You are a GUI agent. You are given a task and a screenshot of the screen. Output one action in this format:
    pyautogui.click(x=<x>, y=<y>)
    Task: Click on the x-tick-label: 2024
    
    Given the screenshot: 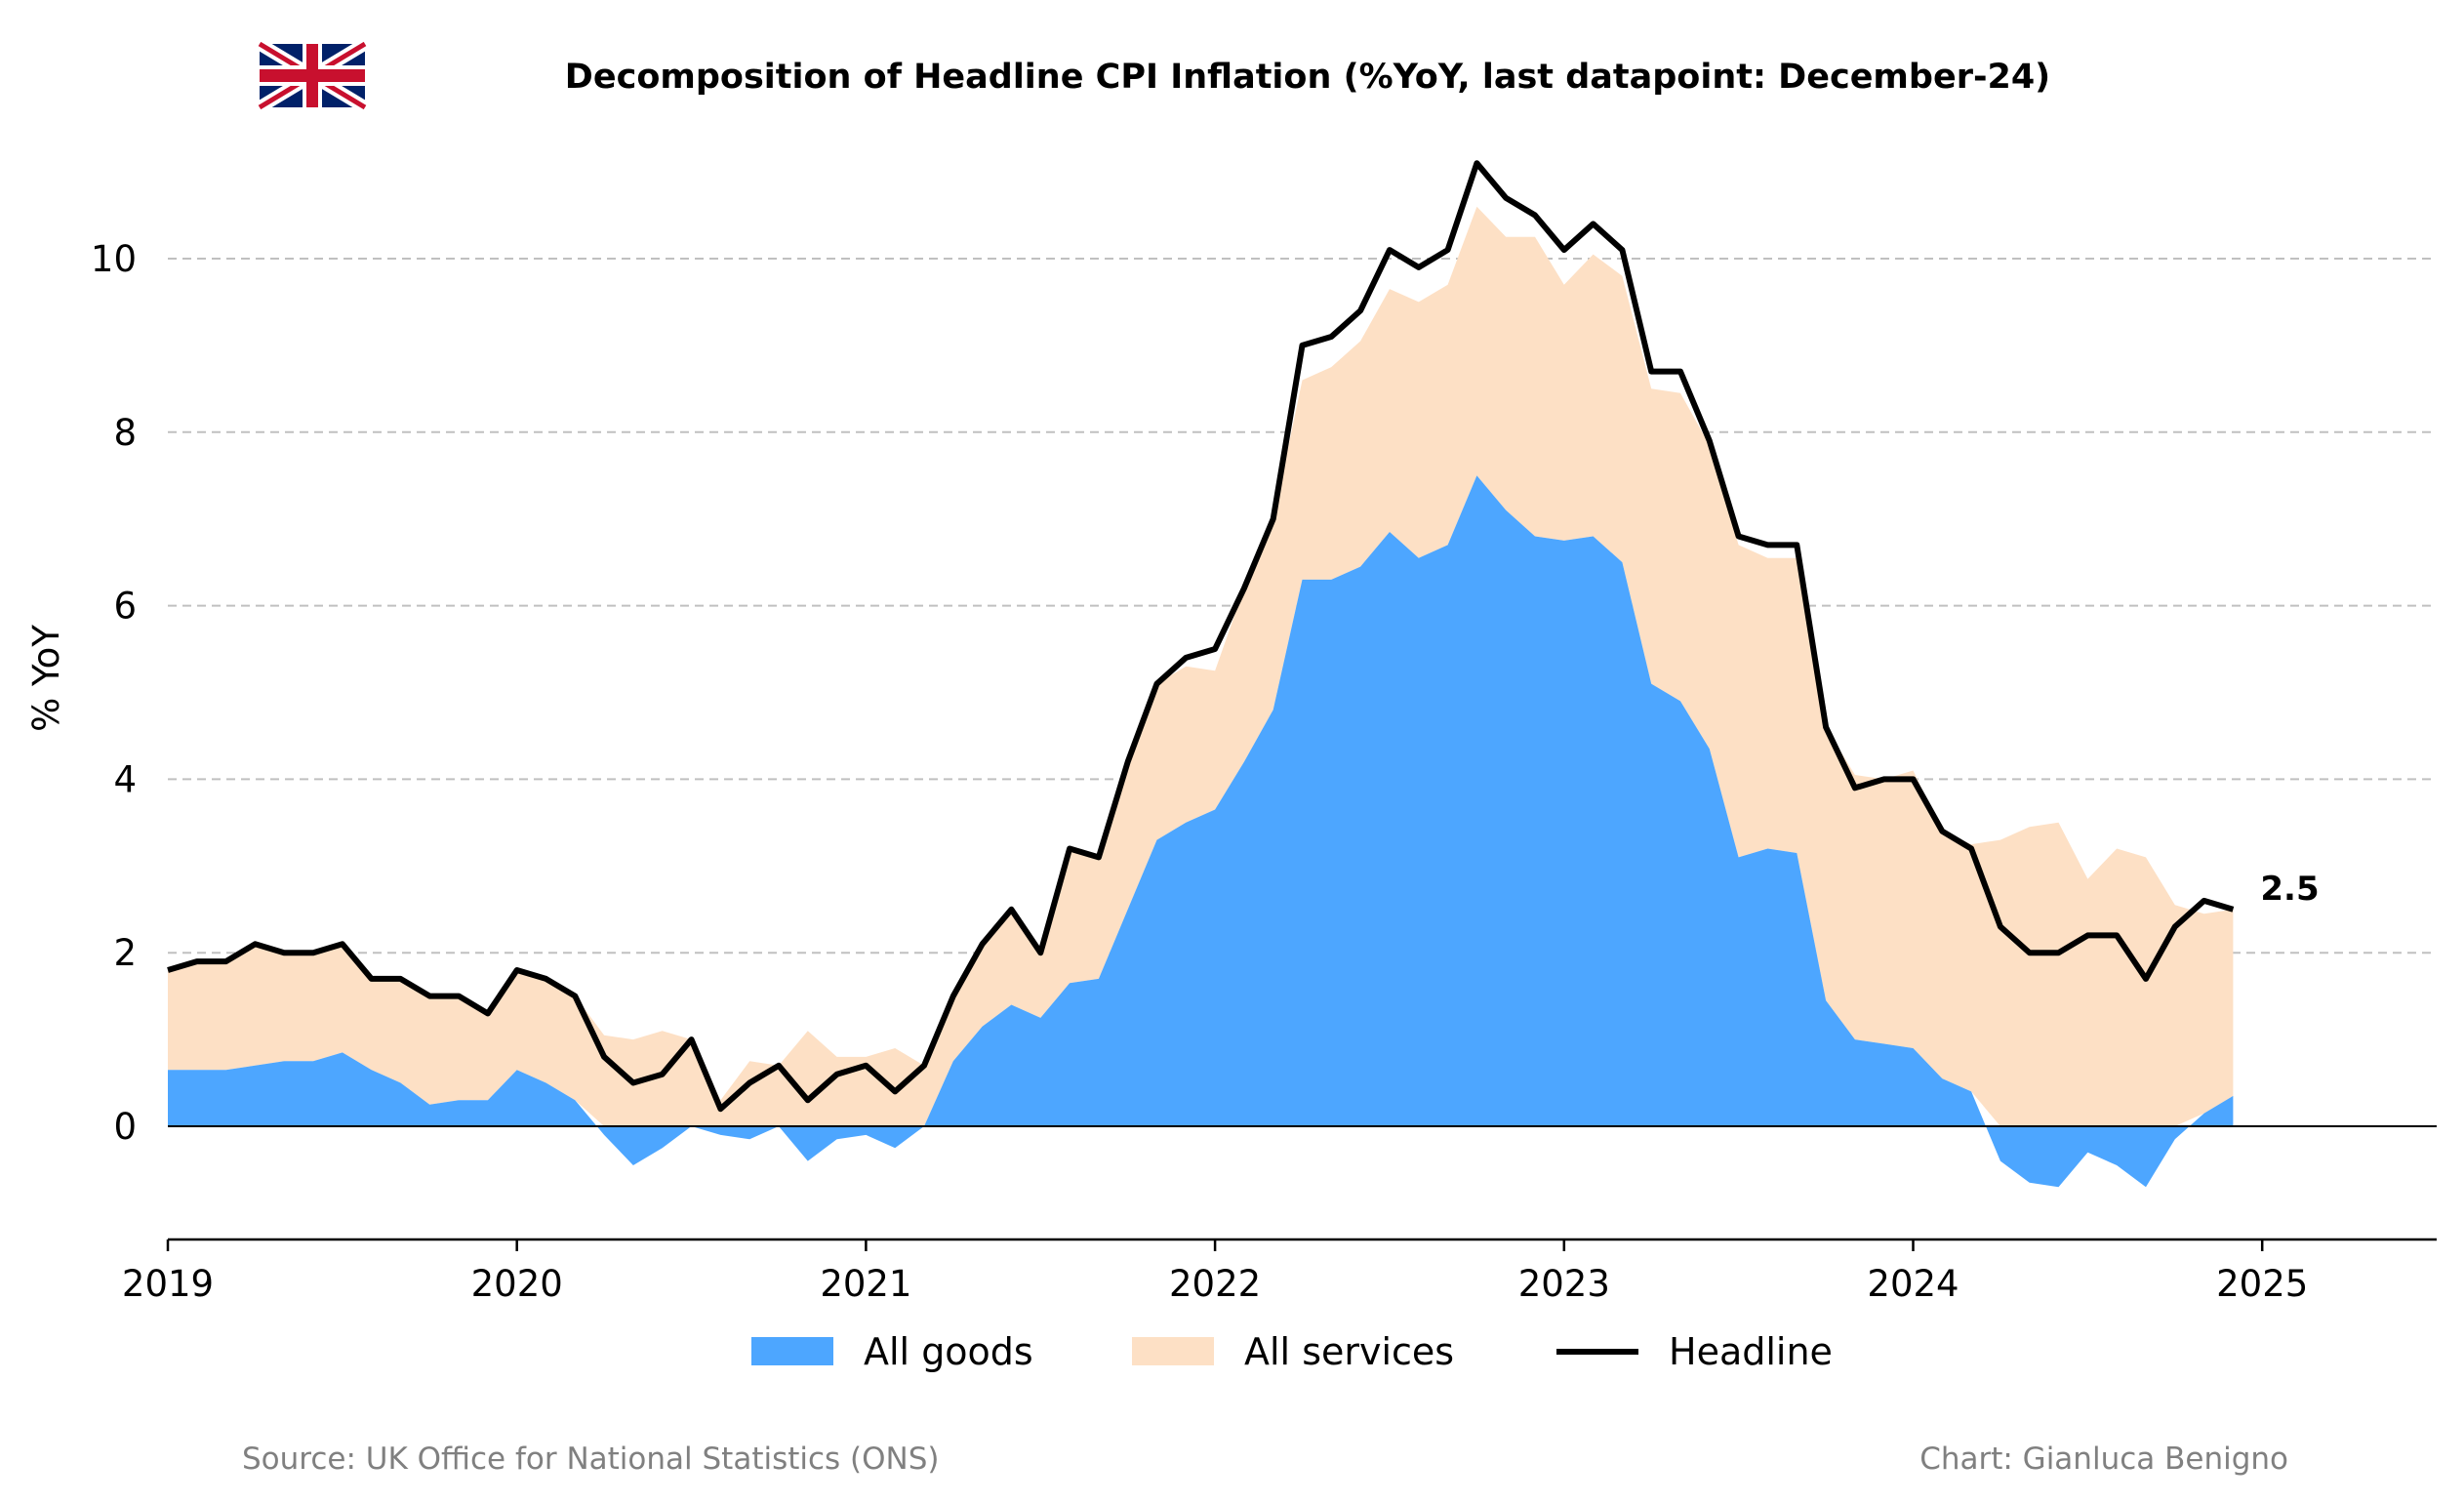 What is the action you would take?
    pyautogui.click(x=1913, y=1284)
    